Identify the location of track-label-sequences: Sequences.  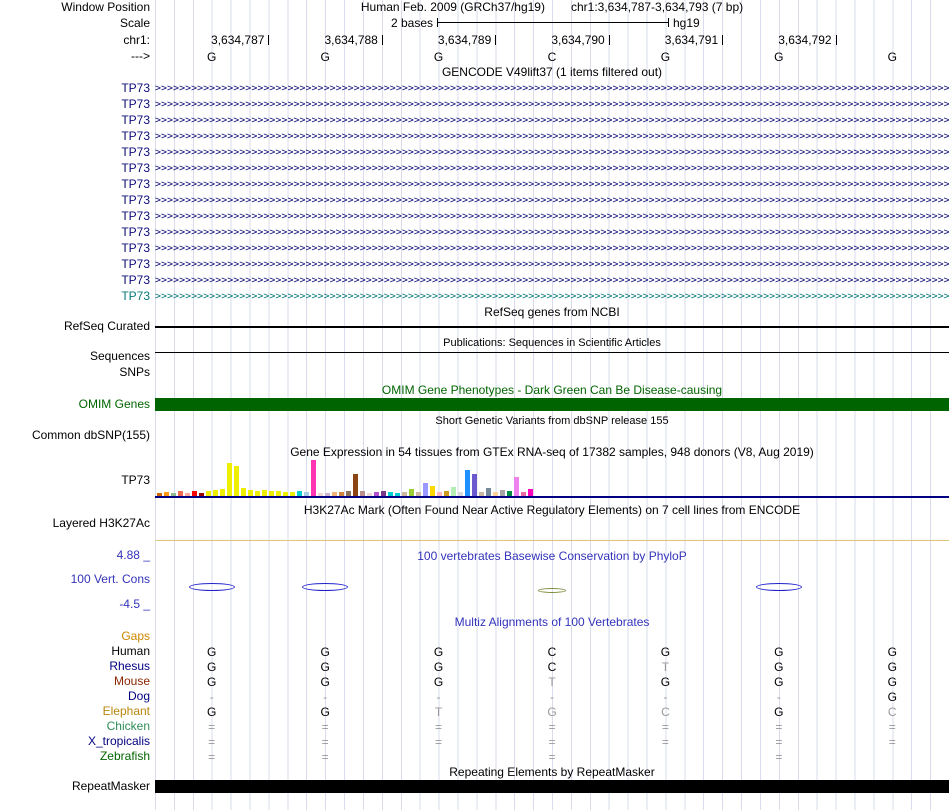
(119, 356).